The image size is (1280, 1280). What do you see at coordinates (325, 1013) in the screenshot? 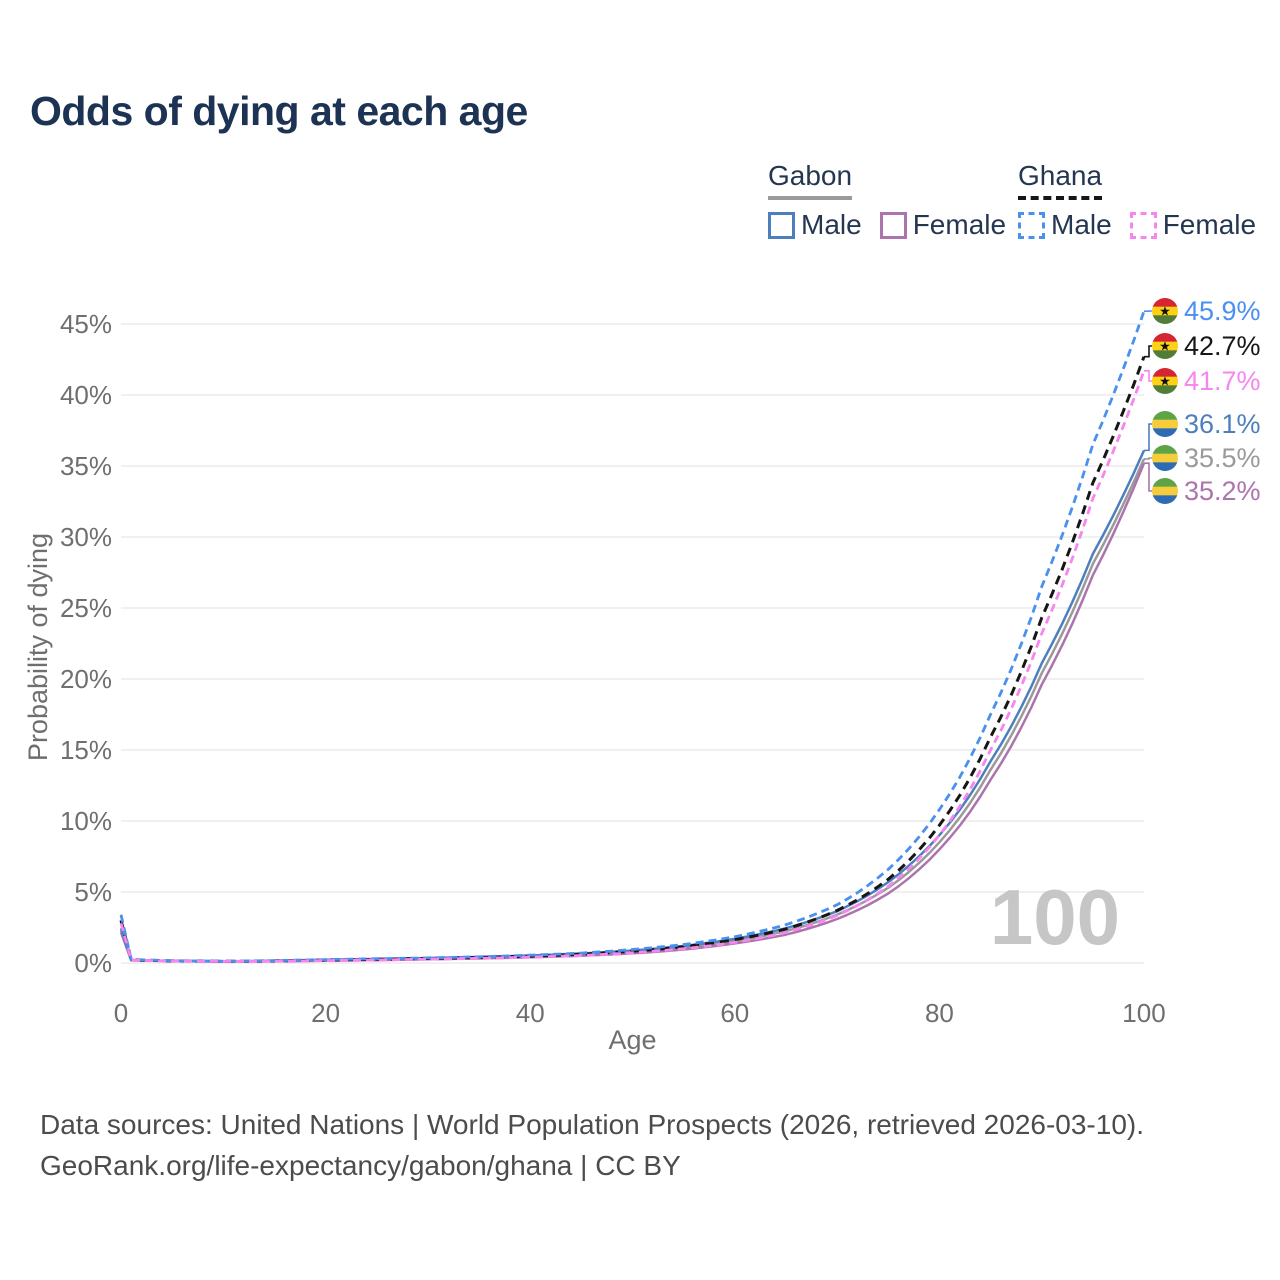
I see `x-tick-label: 20` at bounding box center [325, 1013].